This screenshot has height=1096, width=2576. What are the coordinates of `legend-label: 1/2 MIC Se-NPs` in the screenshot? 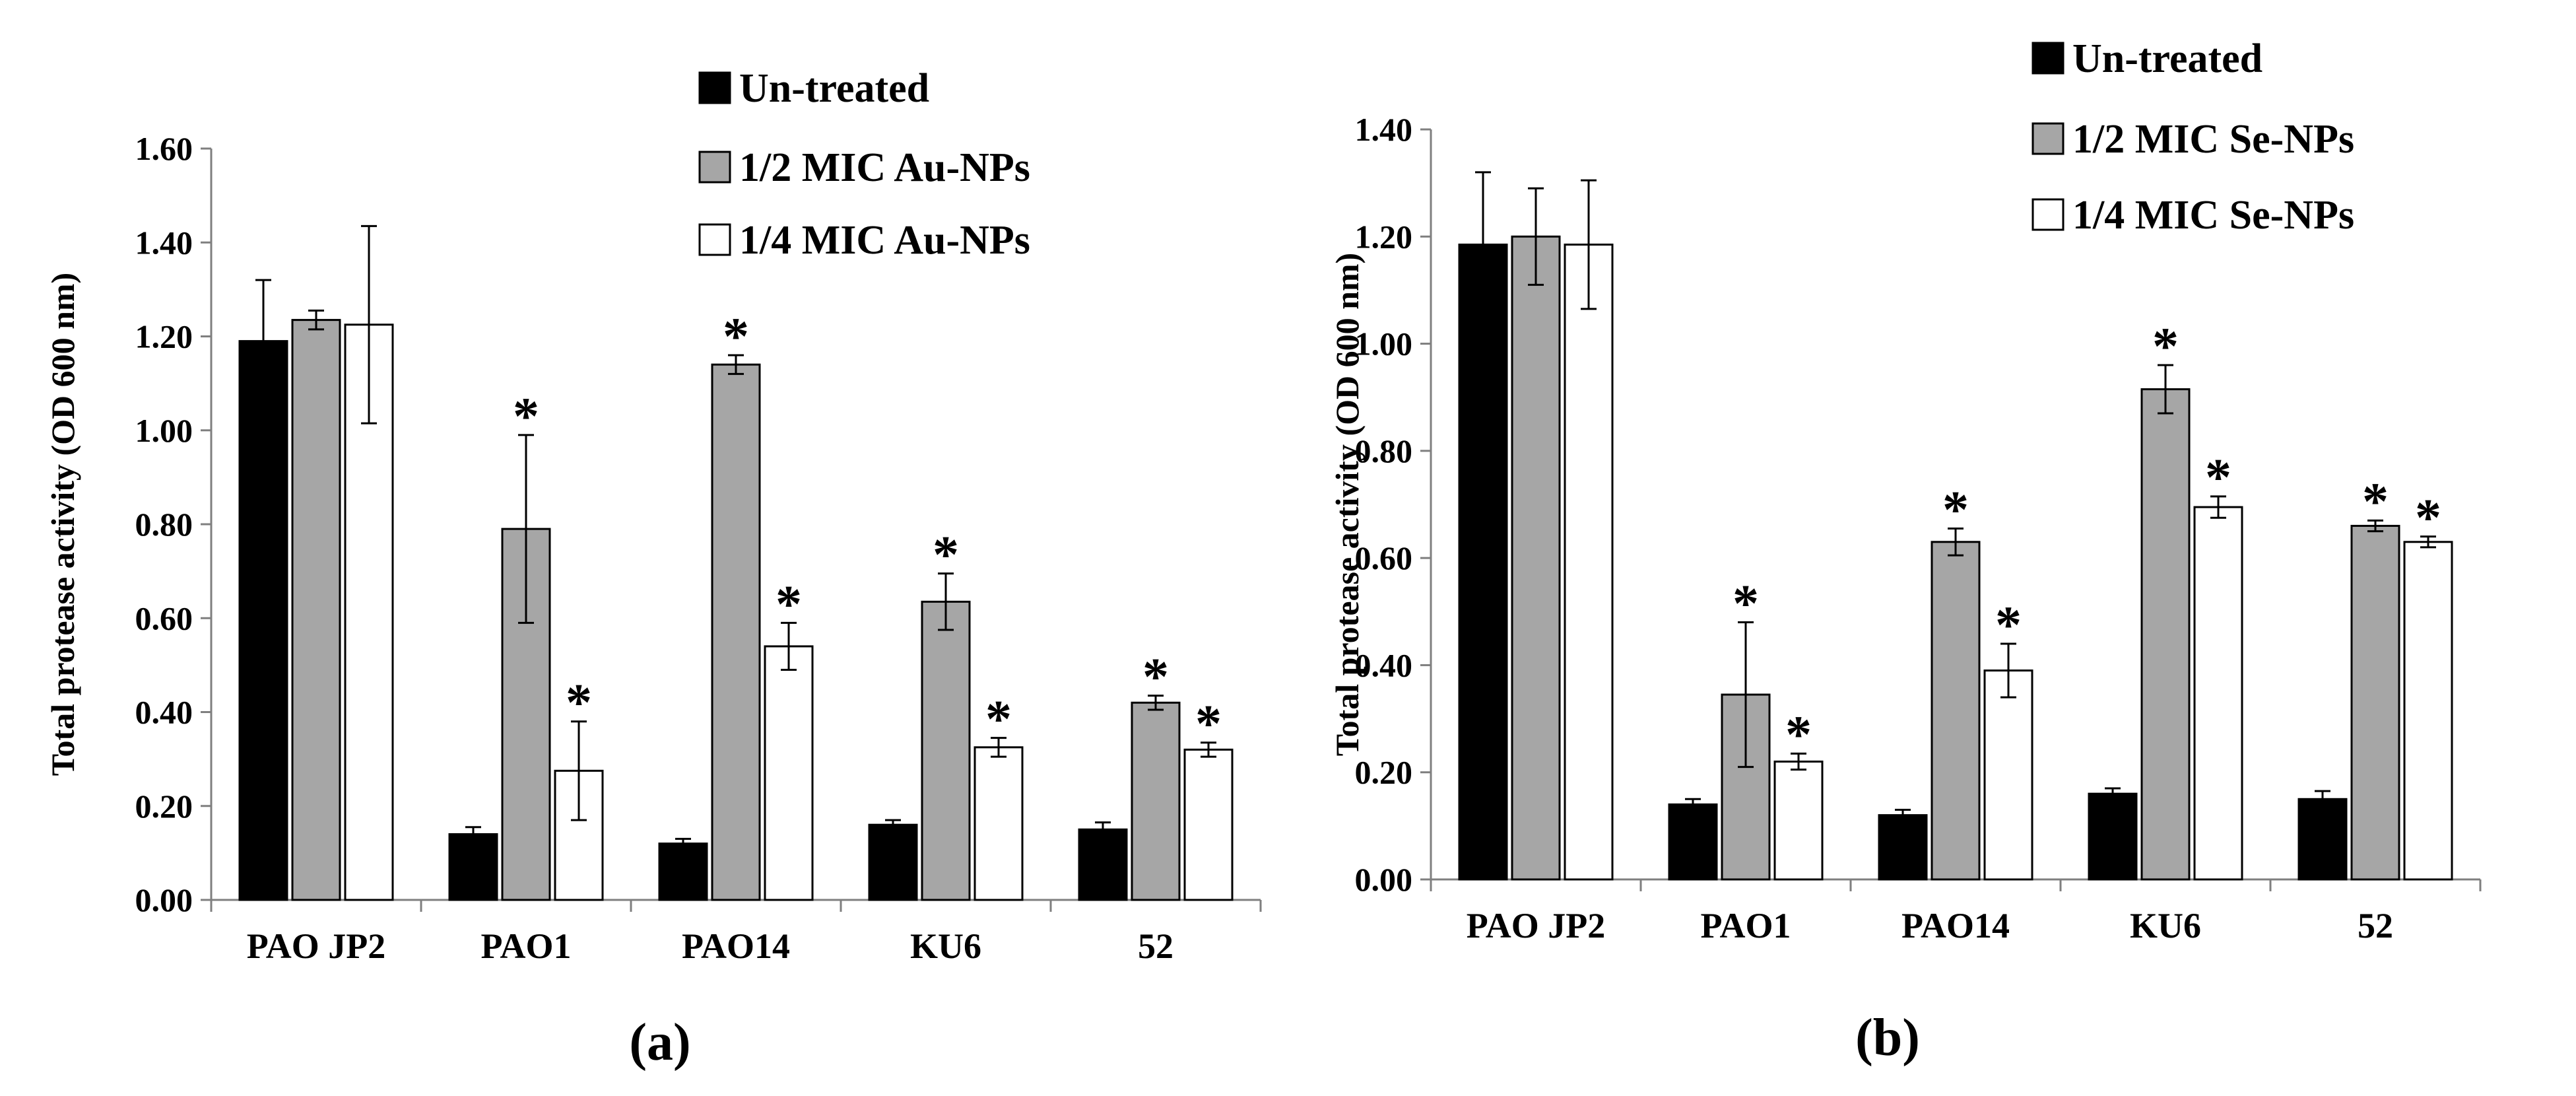 It's located at (2213, 139).